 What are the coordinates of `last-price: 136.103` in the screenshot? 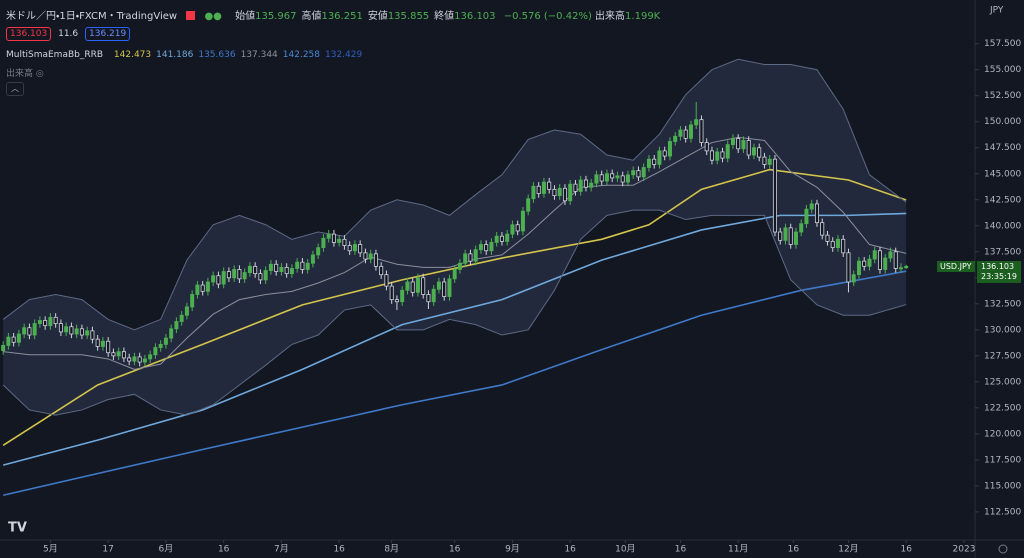 It's located at (998, 266).